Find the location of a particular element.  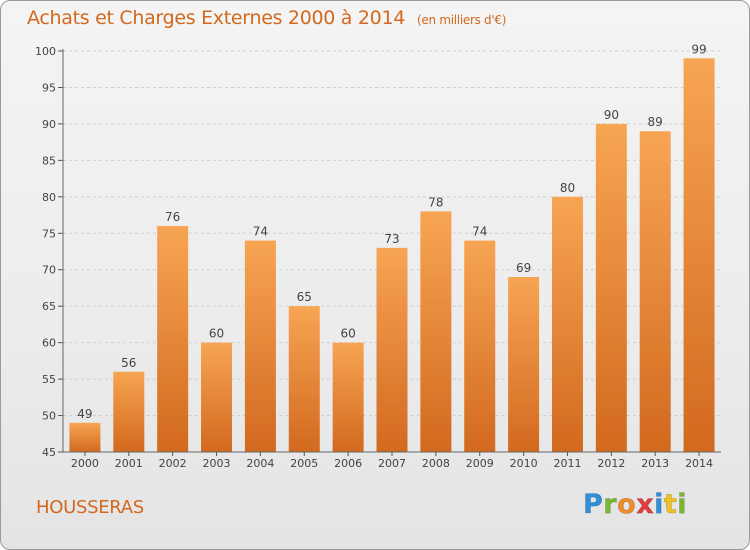

data-label: 78 is located at coordinates (435, 202).